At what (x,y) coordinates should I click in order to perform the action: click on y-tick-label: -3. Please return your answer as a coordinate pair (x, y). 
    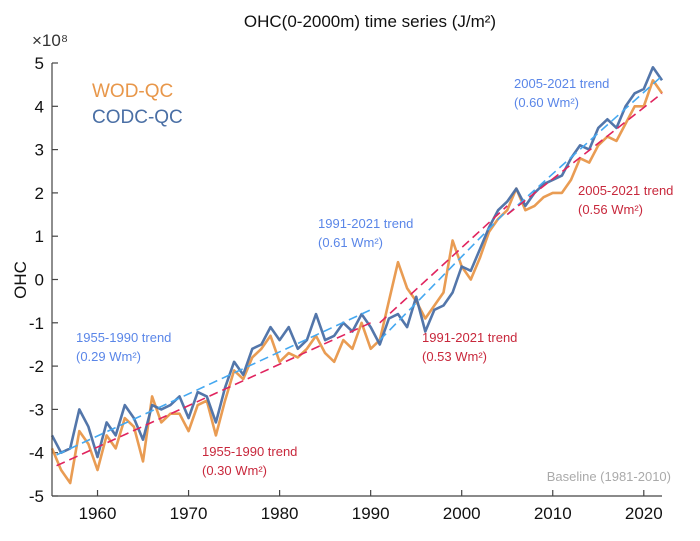
    Looking at the image, I should click on (36, 409).